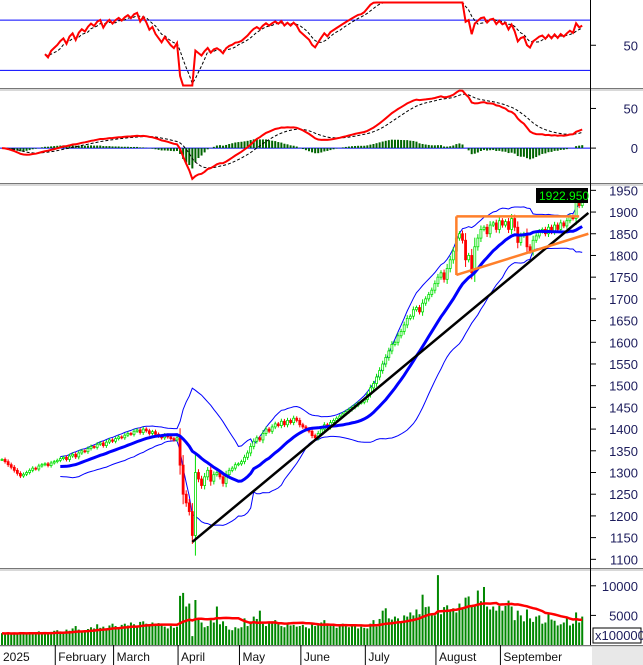  Describe the element at coordinates (321, 569) in the screenshot. I see `pane-divider` at that location.